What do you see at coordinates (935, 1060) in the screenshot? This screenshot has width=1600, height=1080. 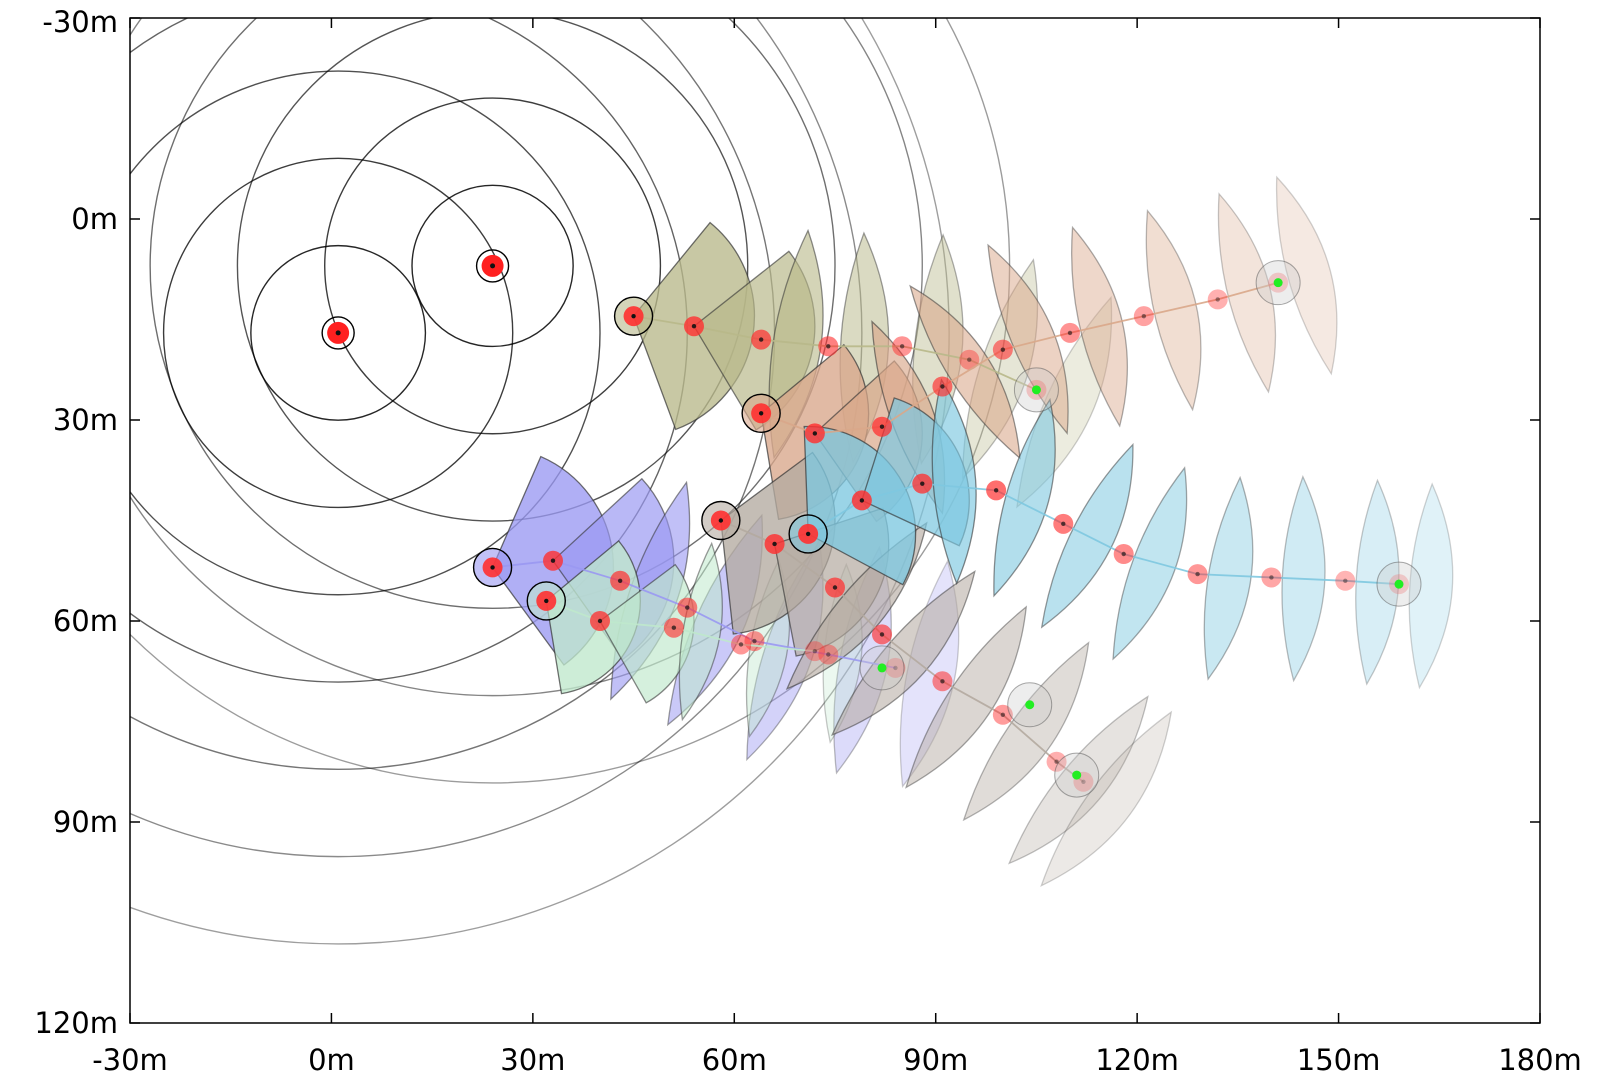 I see `x-tick-label: 90m` at bounding box center [935, 1060].